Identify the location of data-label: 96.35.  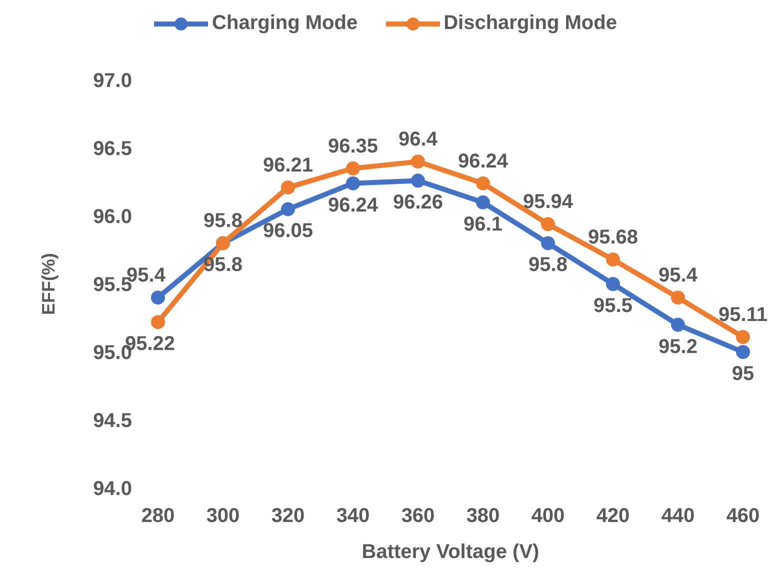
(353, 146).